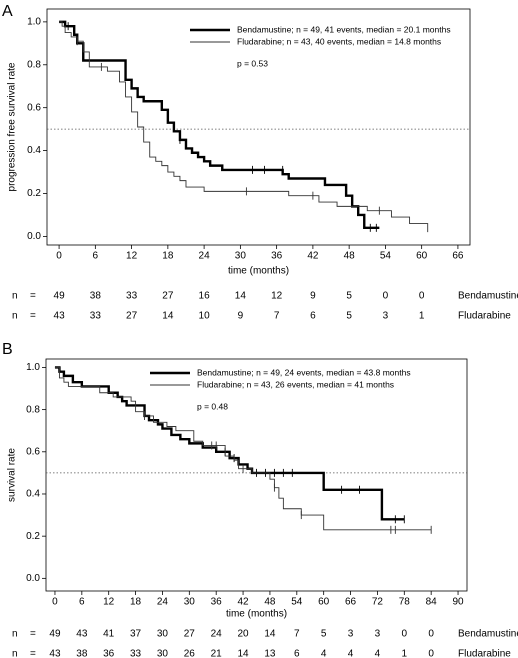 This screenshot has width=518, height=658. What do you see at coordinates (33, 451) in the screenshot?
I see `y-tick-label: 0.6` at bounding box center [33, 451].